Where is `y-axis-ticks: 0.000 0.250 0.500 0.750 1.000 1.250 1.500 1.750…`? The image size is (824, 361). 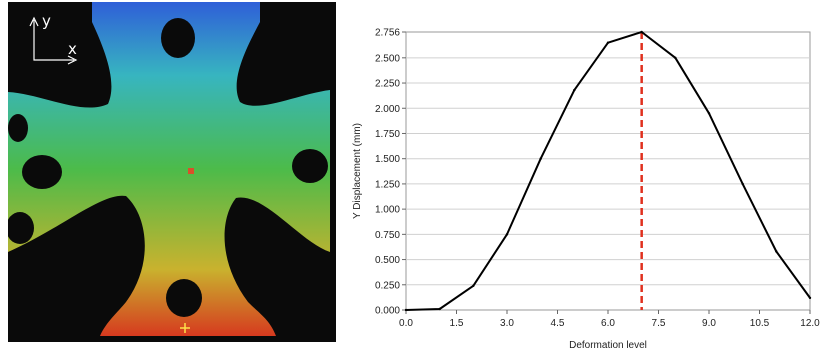 y-axis-ticks: 0.000 0.250 0.500 0.750 1.000 1.250 1.500 1.750… is located at coordinates (390, 172).